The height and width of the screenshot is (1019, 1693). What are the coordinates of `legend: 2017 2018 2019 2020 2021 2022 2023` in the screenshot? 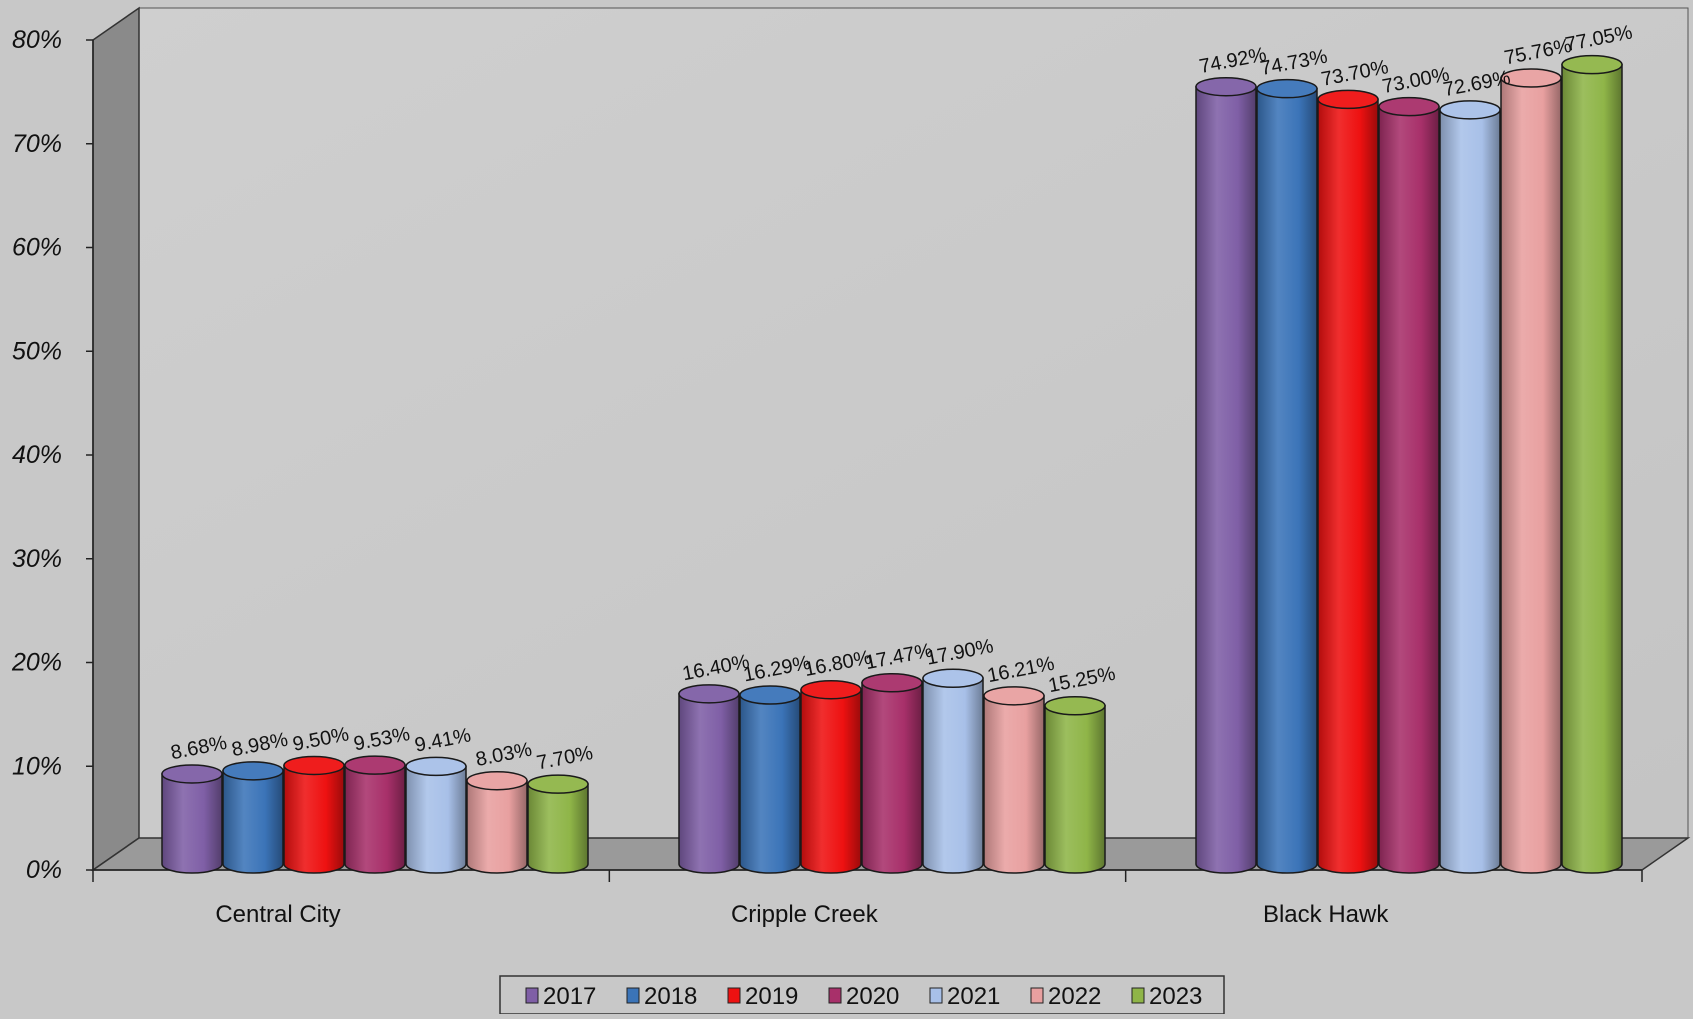 It's located at (862, 995).